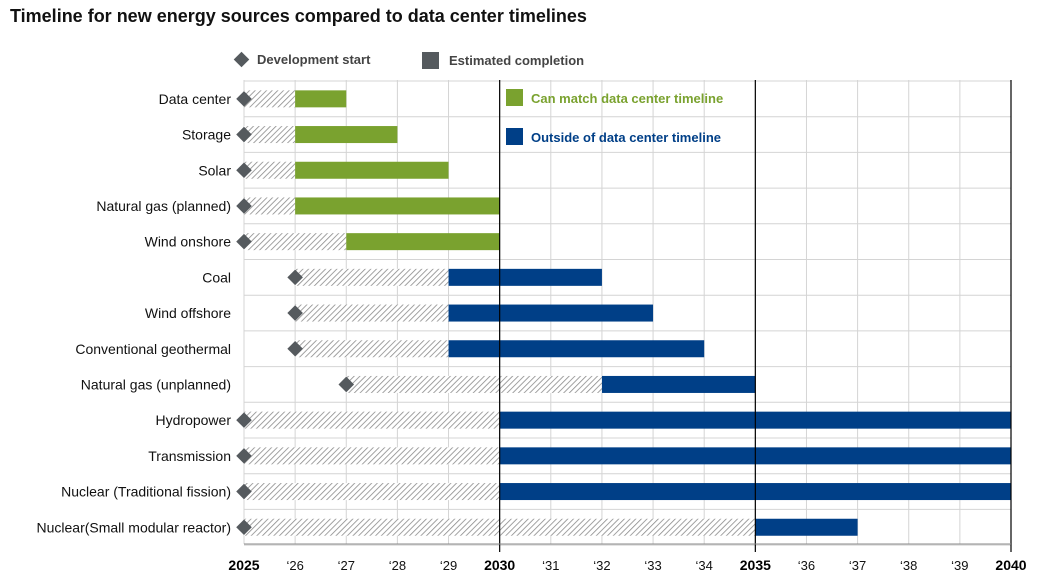  Describe the element at coordinates (550, 565) in the screenshot. I see `x-tick-label: ‘31` at that location.